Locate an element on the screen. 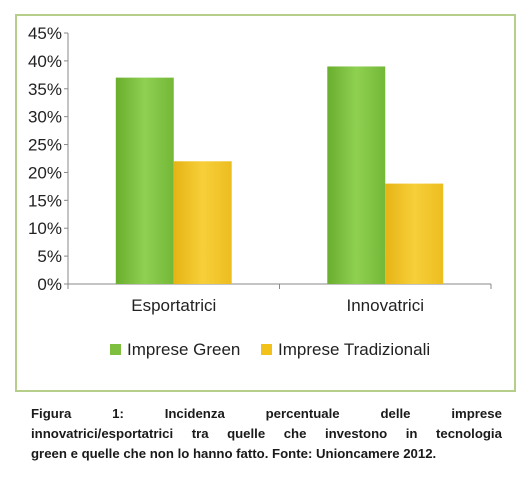 The width and height of the screenshot is (529, 497). y-tick-label: 0% is located at coordinates (49, 284).